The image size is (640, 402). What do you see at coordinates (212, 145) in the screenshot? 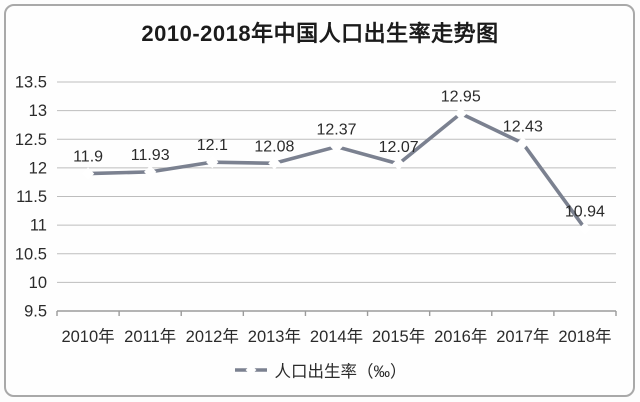
I see `data-point-label: 12.1` at bounding box center [212, 145].